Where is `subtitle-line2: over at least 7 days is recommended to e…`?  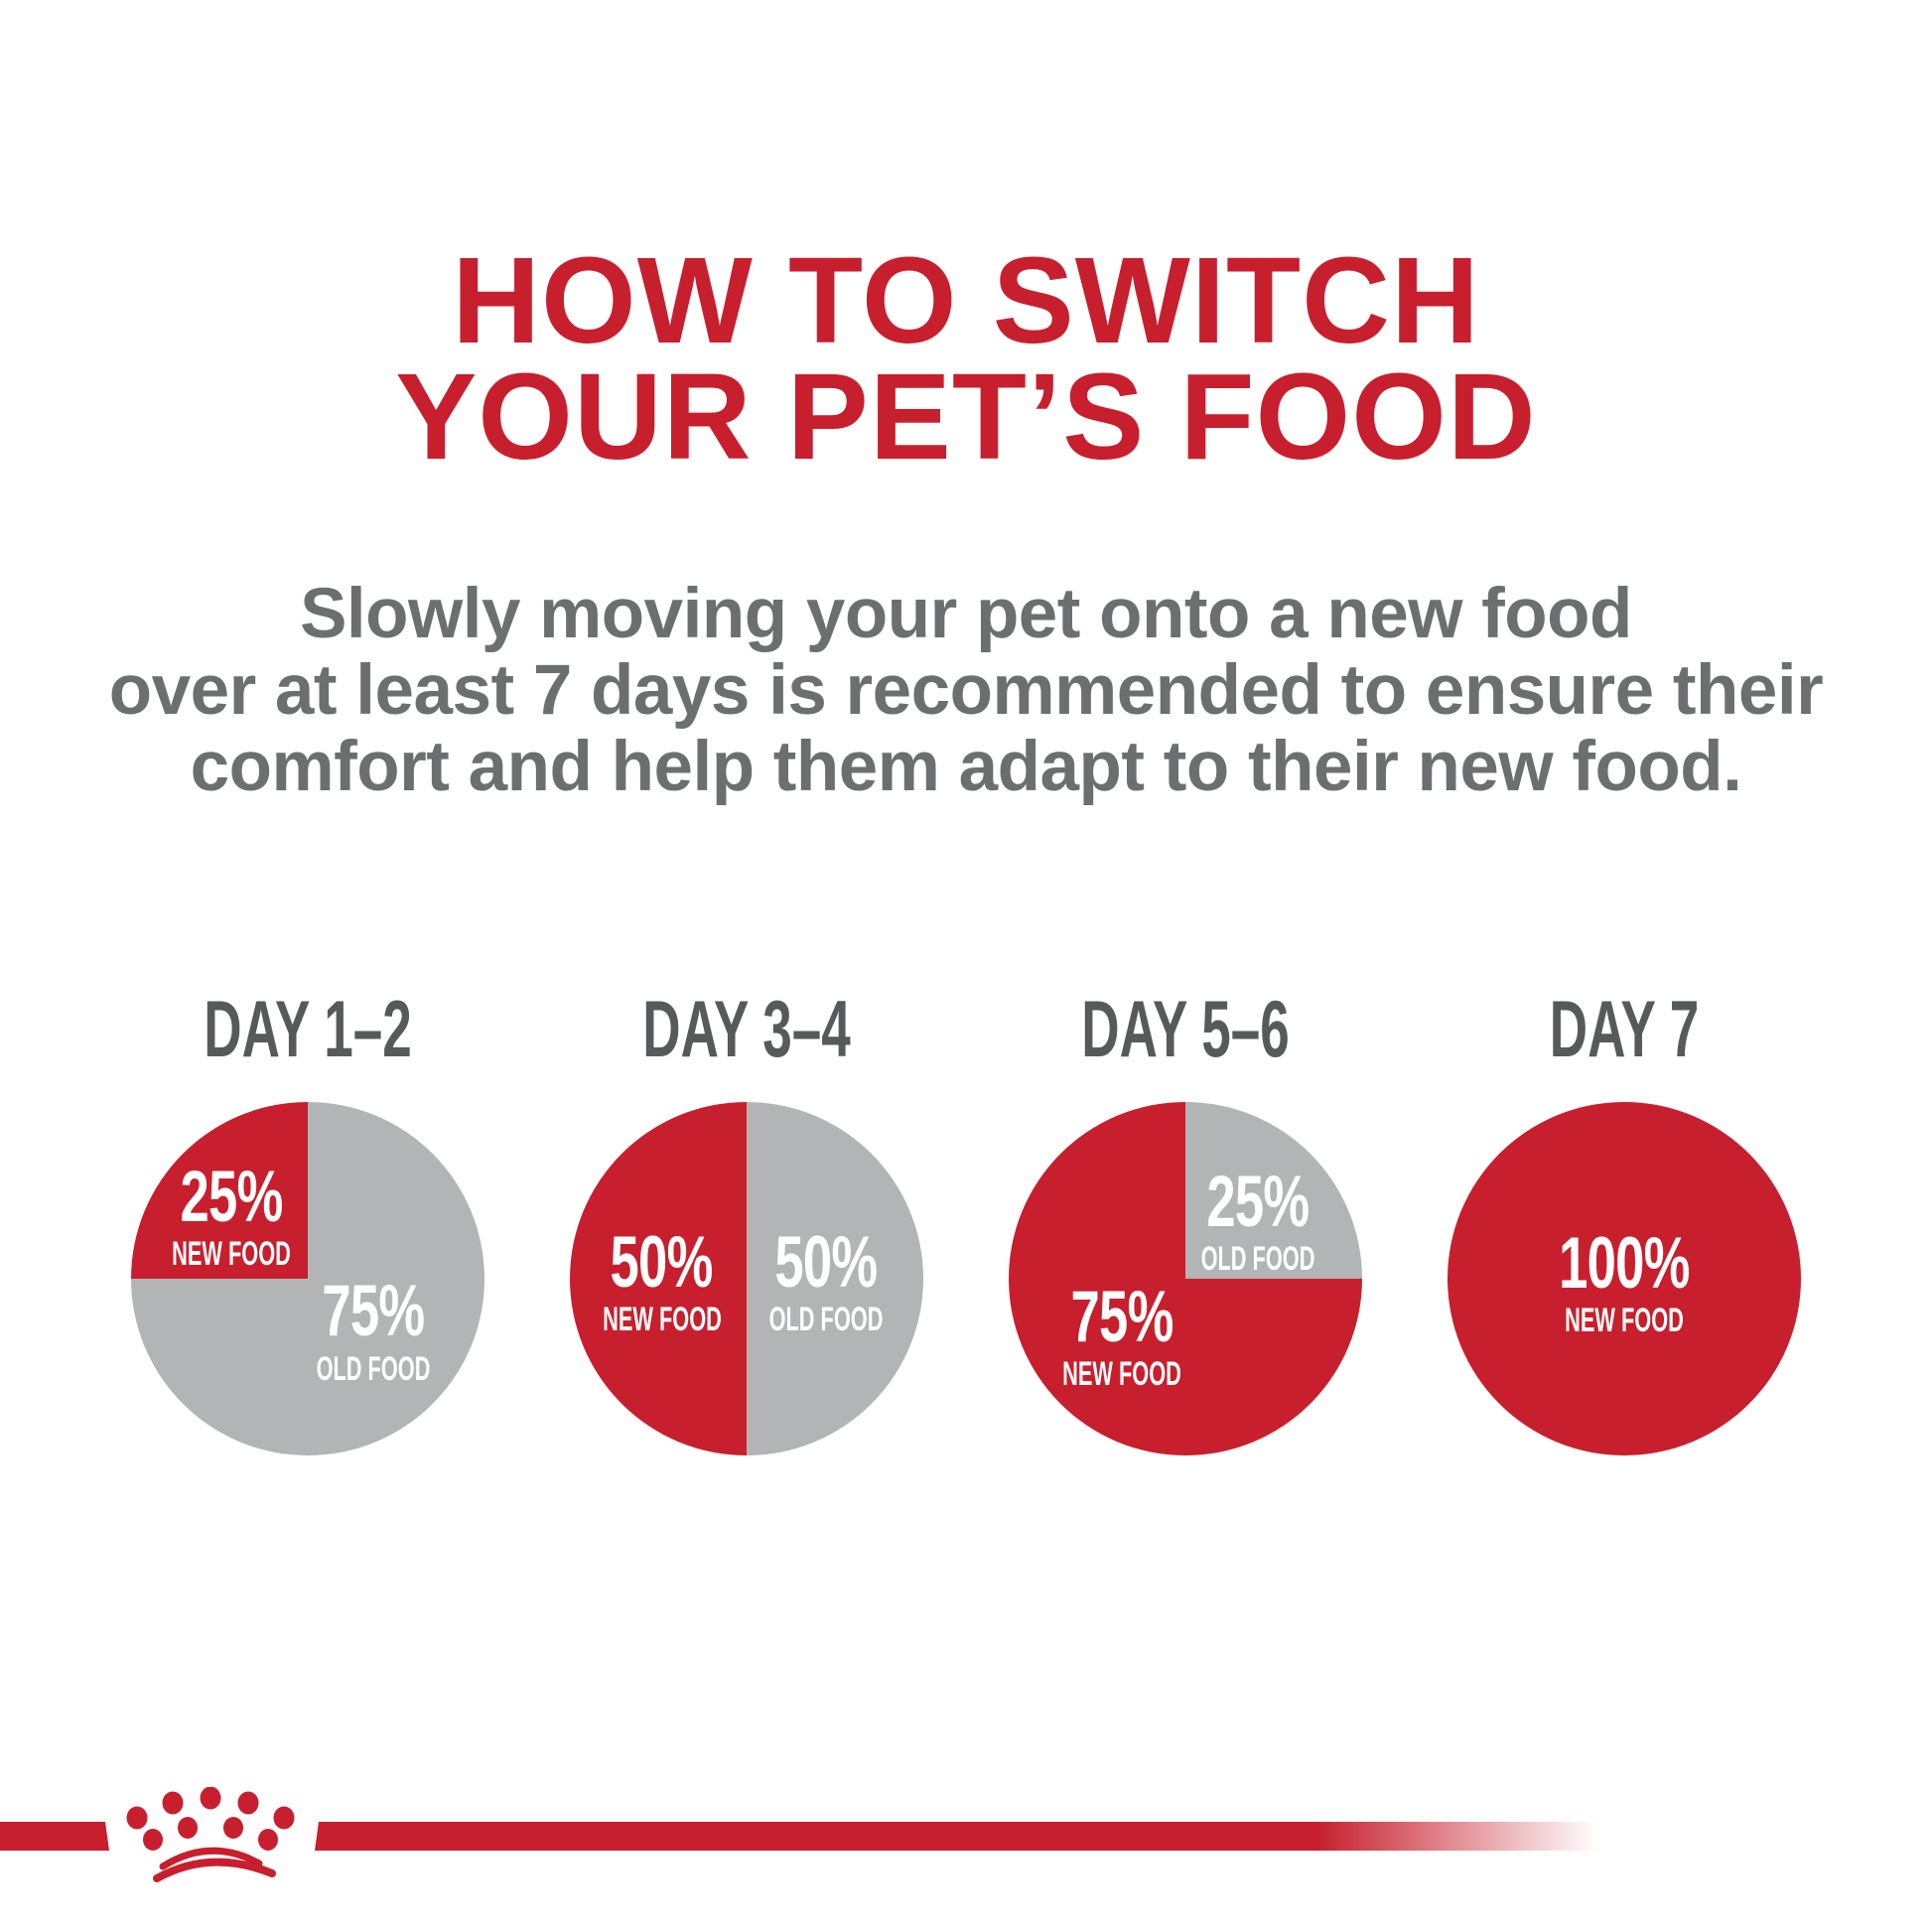
subtitle-line2: over at least 7 days is recommended to e… is located at coordinates (966, 691).